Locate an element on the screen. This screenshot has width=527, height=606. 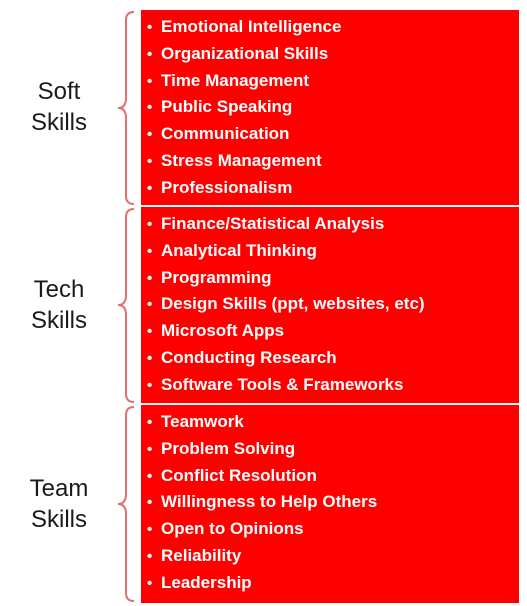
list-item: • Leadership is located at coordinates (333, 583).